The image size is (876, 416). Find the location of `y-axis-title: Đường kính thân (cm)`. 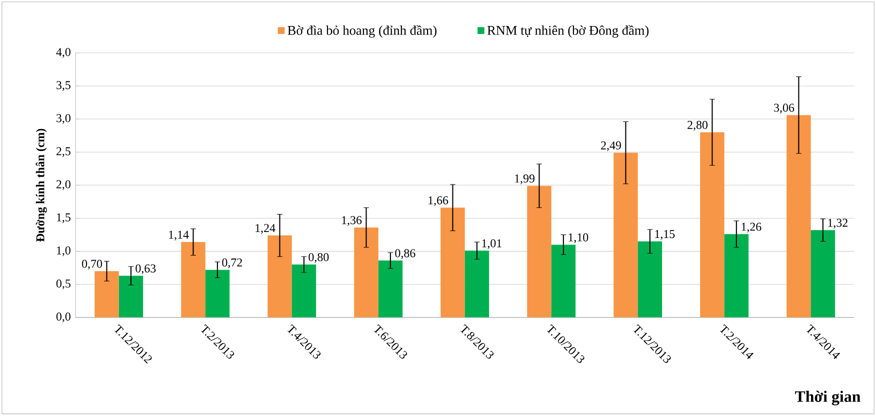

y-axis-title: Đường kính thân (cm) is located at coordinates (41, 185).